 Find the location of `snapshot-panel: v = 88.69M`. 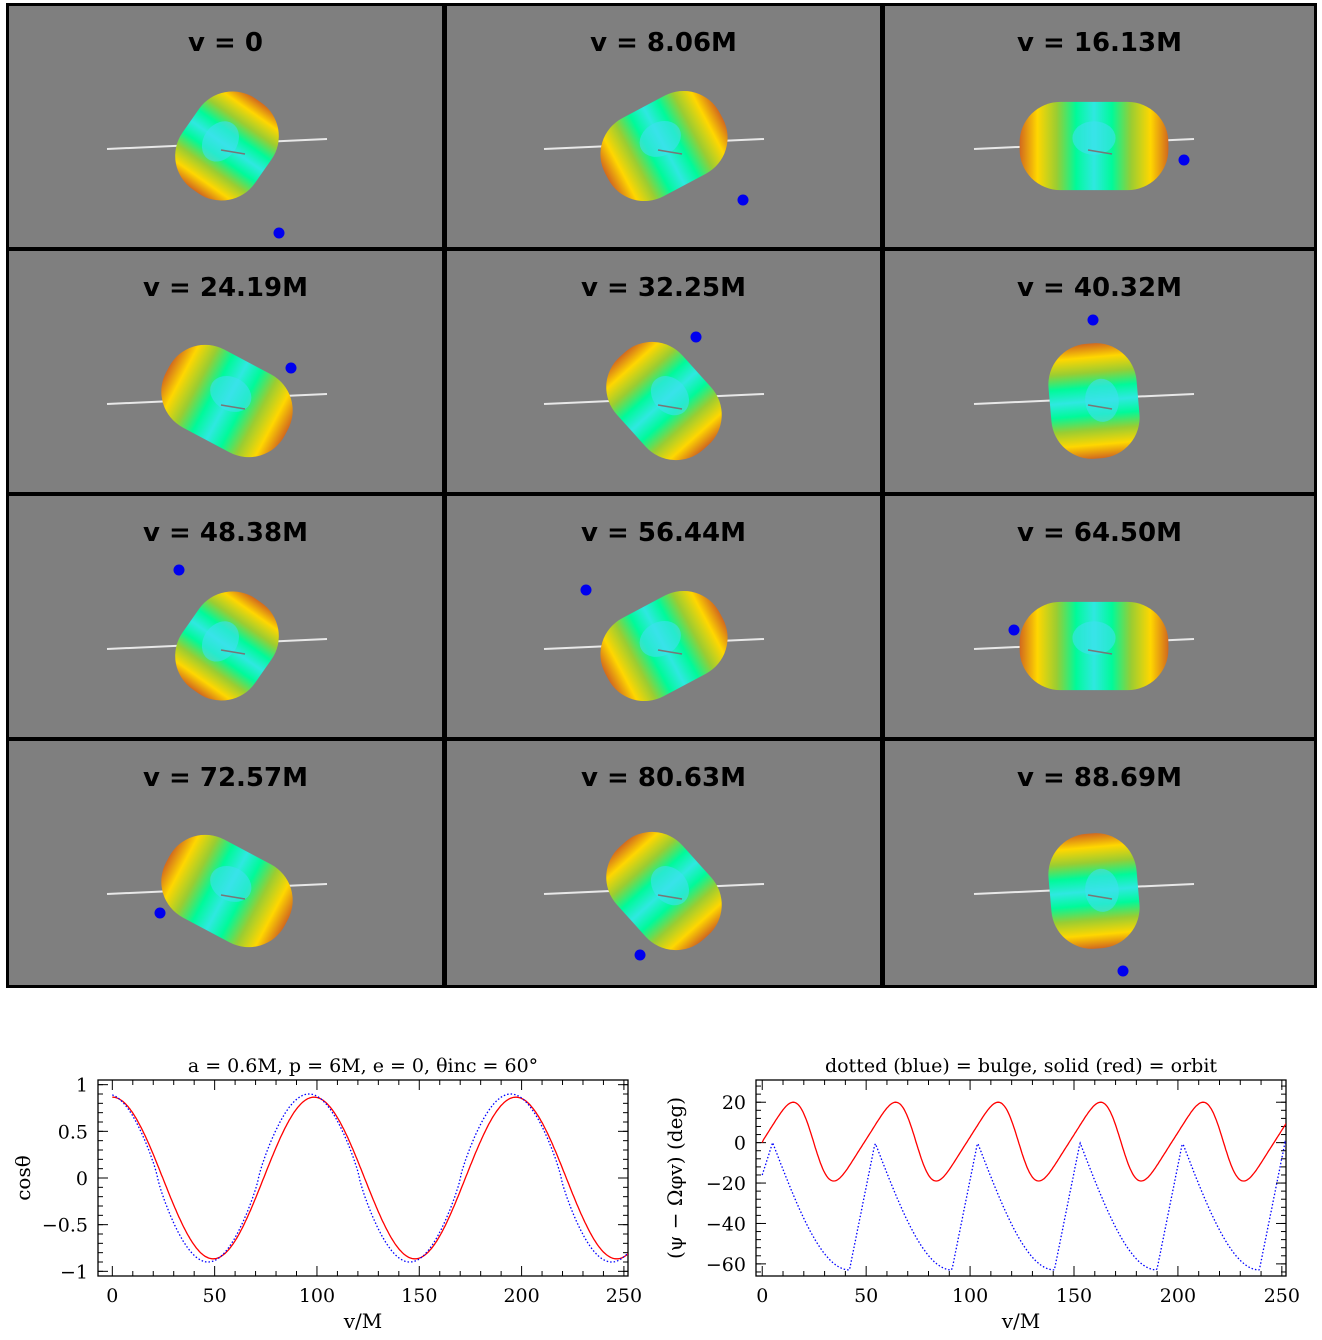

snapshot-panel: v = 88.69M is located at coordinates (1099, 863).